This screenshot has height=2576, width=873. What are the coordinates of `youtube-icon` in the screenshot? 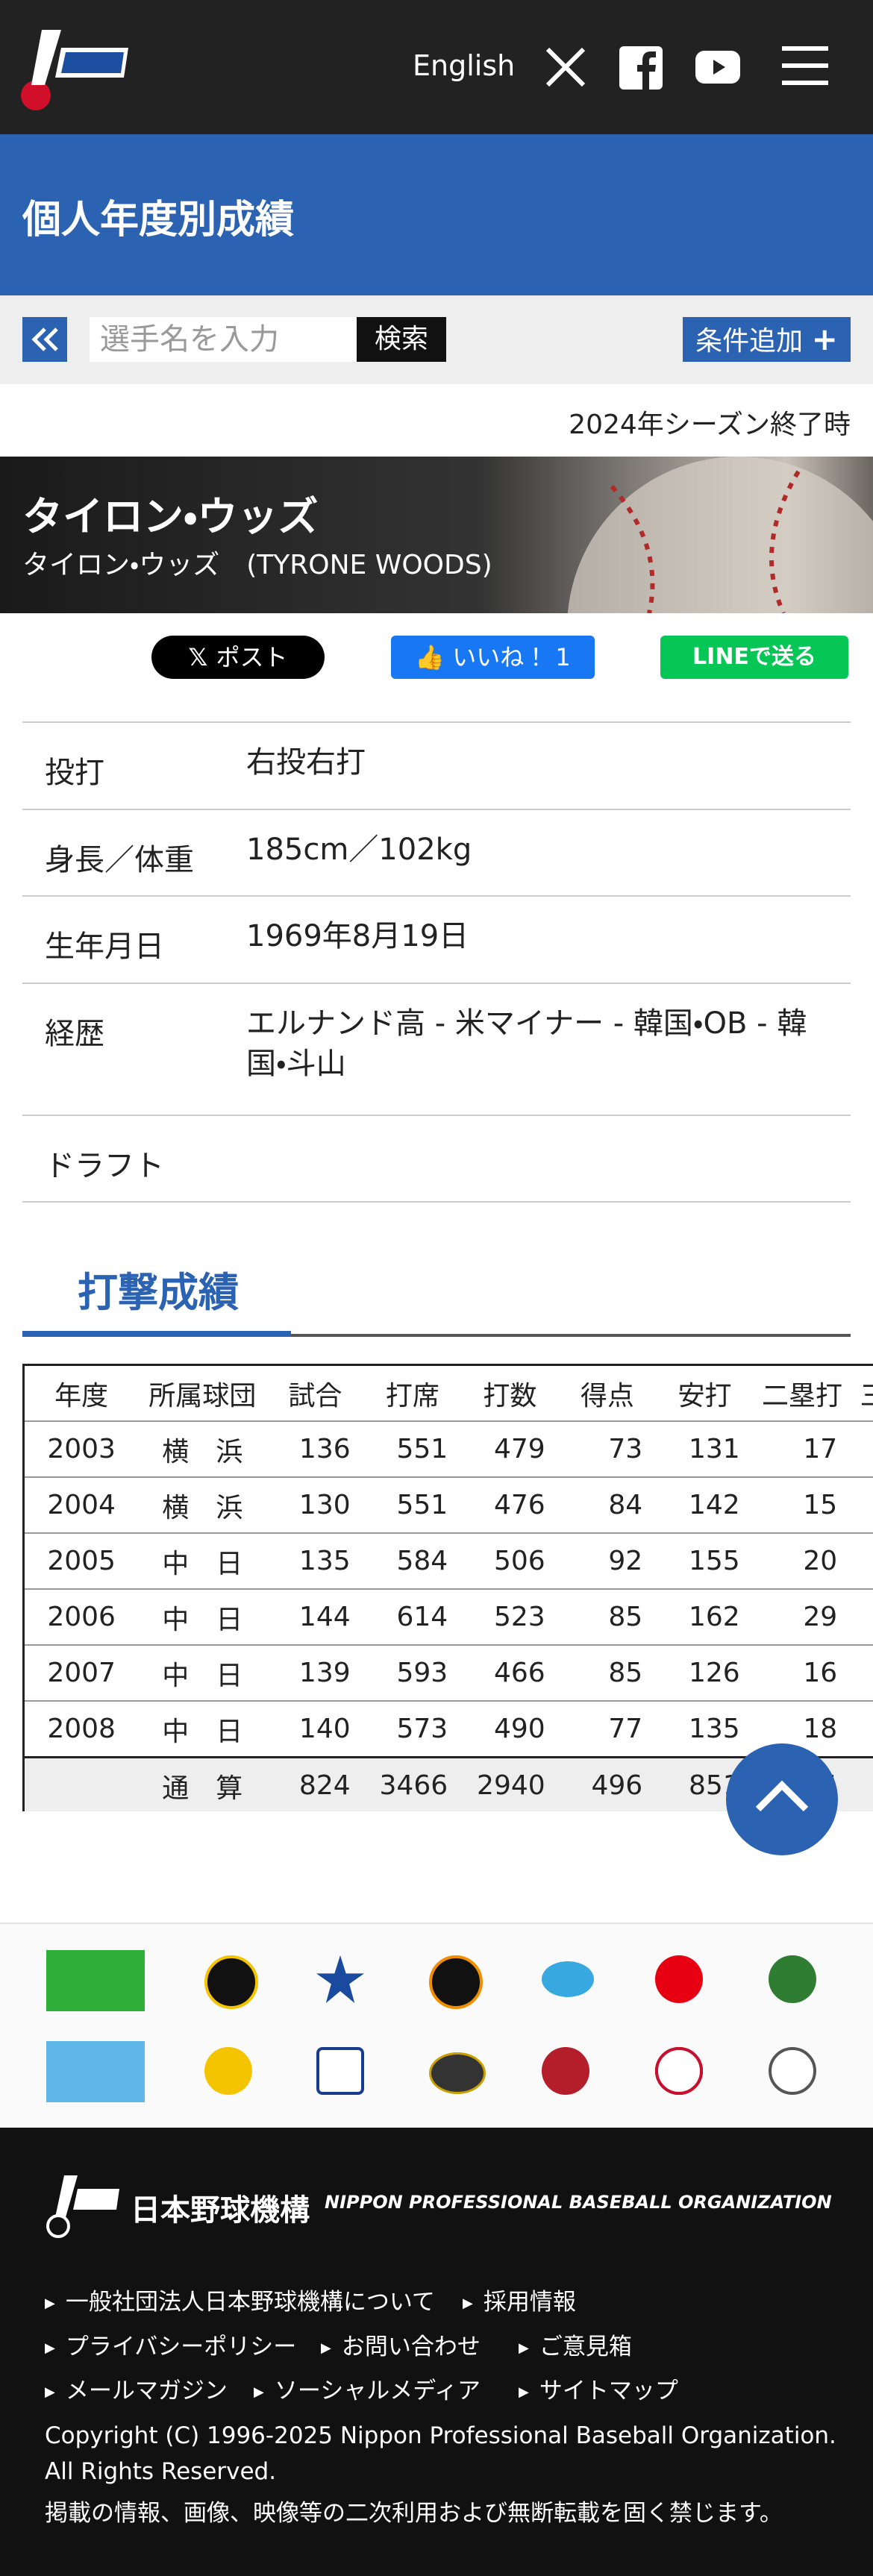 It's located at (717, 67).